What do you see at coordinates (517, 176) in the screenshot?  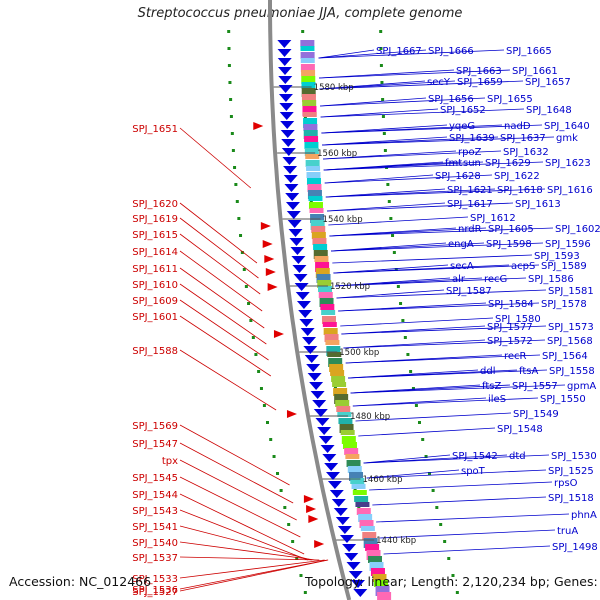 I see `right-gene-label: SPJ_1622` at bounding box center [517, 176].